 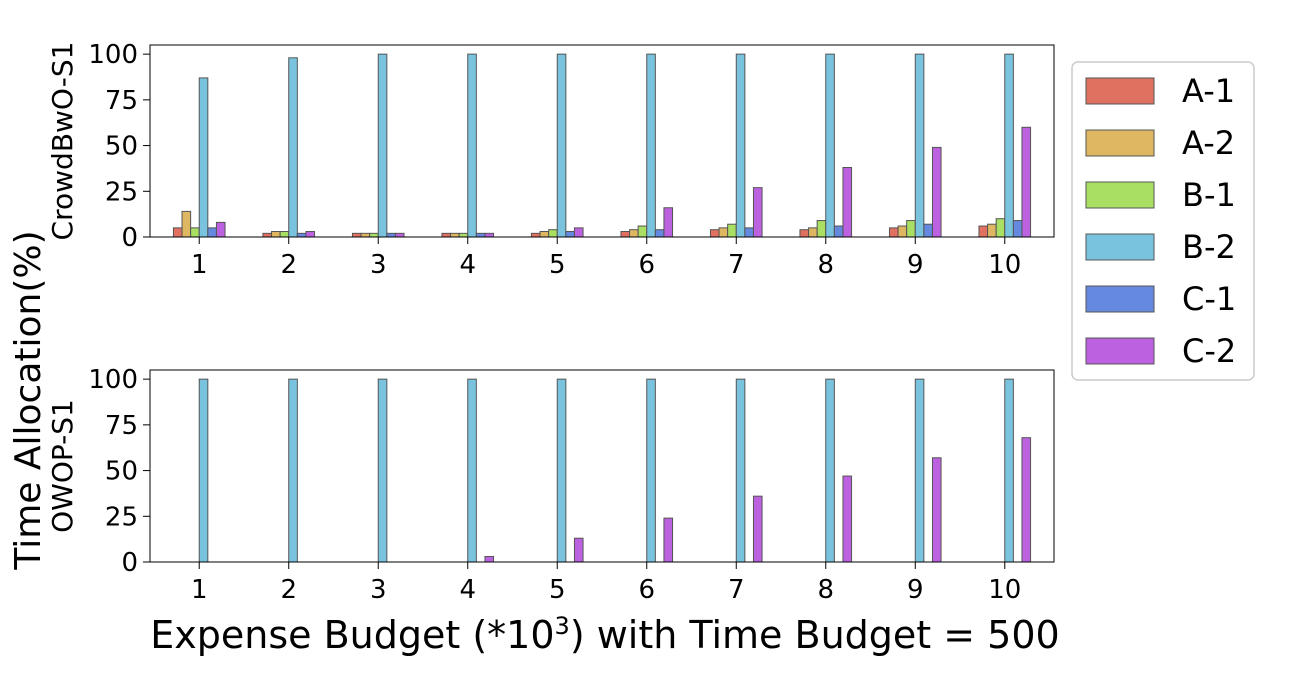 I want to click on y-tick-label: 100, so click(x=113, y=380).